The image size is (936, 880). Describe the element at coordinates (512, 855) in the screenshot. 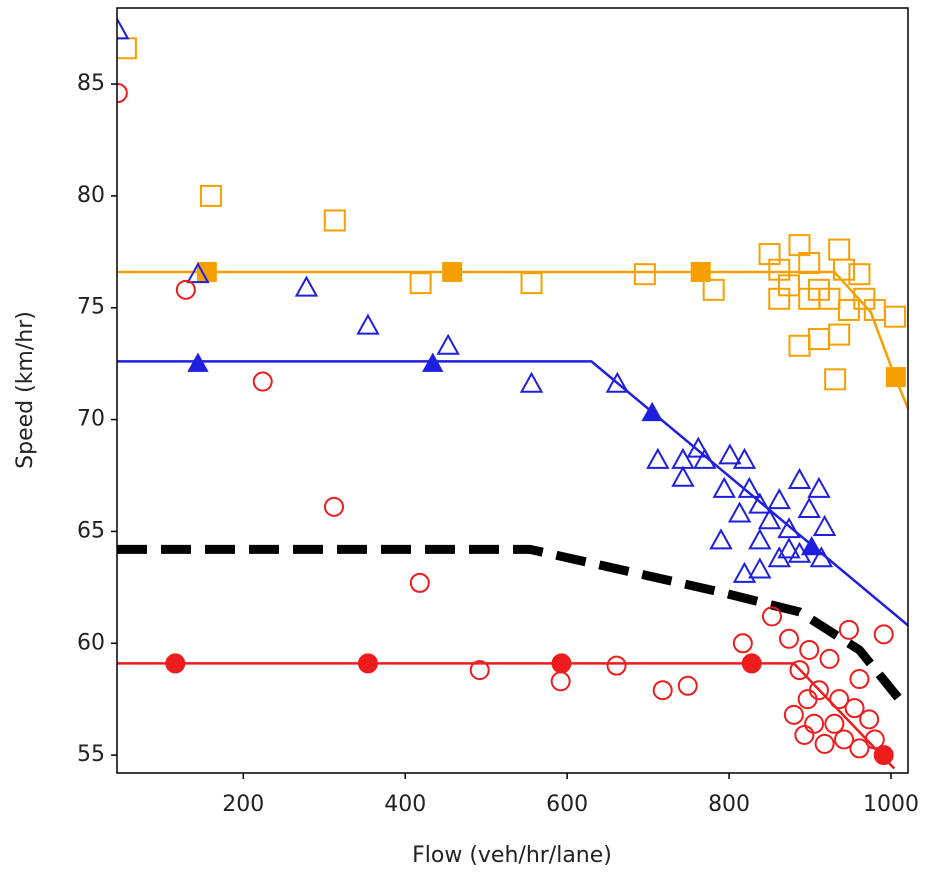

I see `x-axis-label: Flow (veh/hr/lane)` at that location.